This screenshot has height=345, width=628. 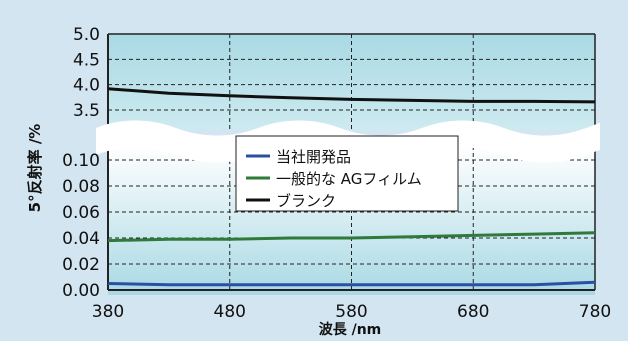 What do you see at coordinates (35, 168) in the screenshot?
I see `y-axis-title: 5°反射率 /%` at bounding box center [35, 168].